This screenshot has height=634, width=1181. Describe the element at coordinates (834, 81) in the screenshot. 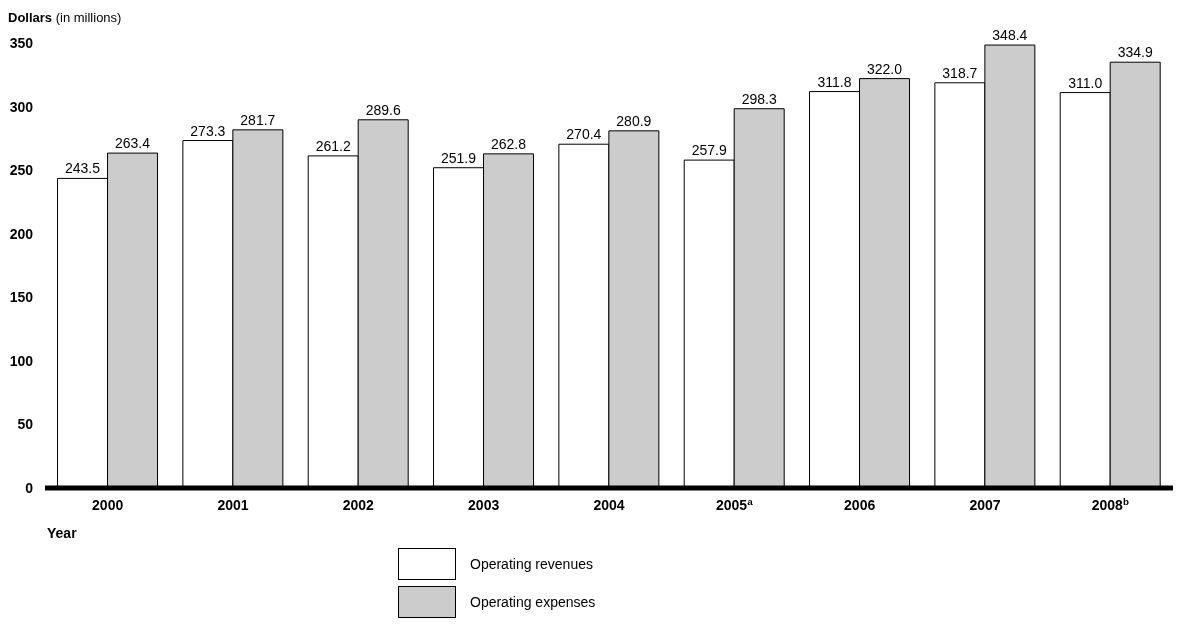

I see `data-label: 311.8` at that location.